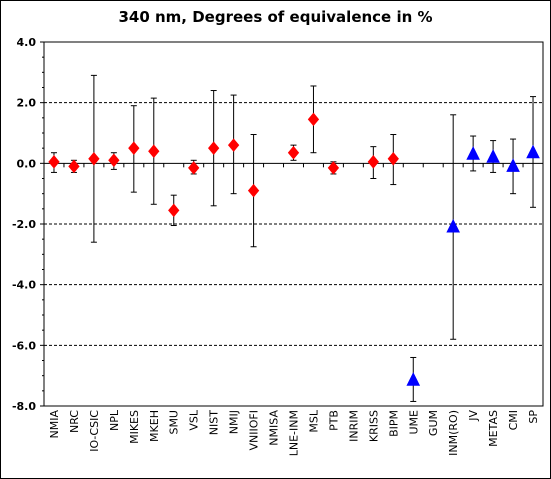 This screenshot has width=551, height=479. Describe the element at coordinates (134, 427) in the screenshot. I see `x-tick-label: MIKES` at that location.